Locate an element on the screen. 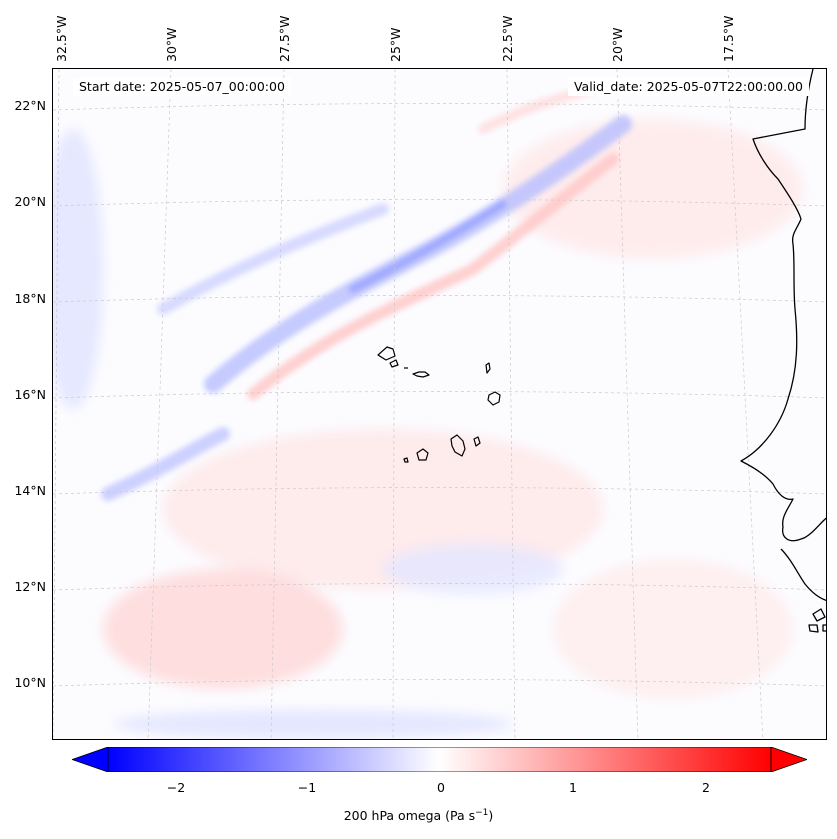 The height and width of the screenshot is (839, 837). meridian-27-5w is located at coordinates (277, 404).